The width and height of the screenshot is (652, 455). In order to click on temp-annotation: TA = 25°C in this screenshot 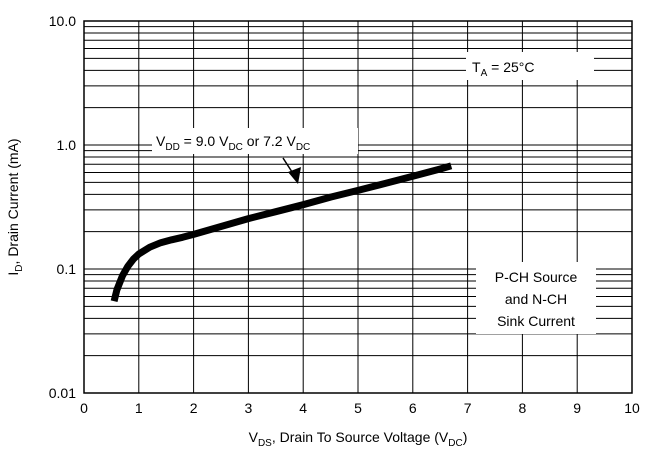, I will do `click(503, 69)`.